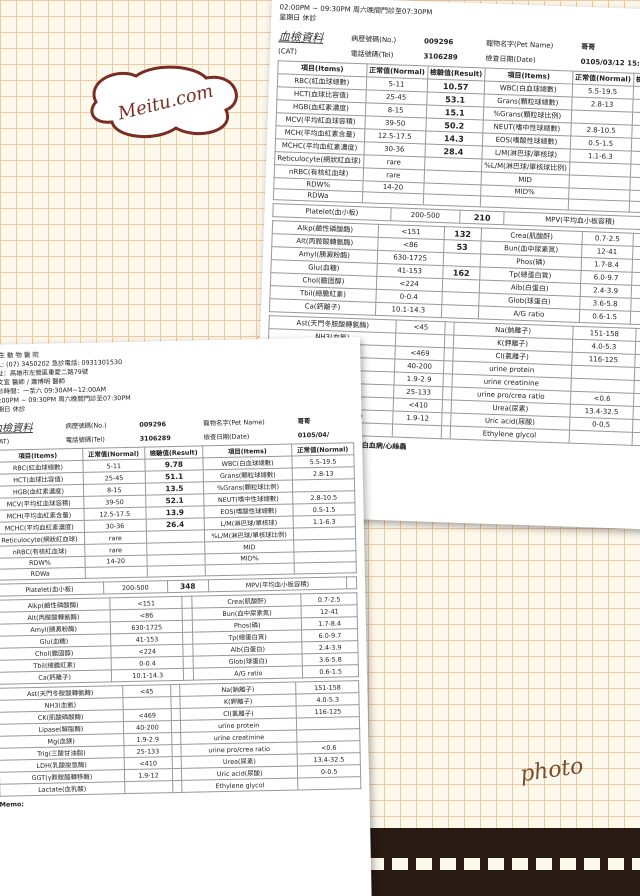 This screenshot has height=896, width=640. Describe the element at coordinates (610, 63) in the screenshot. I see `field-value: 0105/03/12 15:52:12` at that location.